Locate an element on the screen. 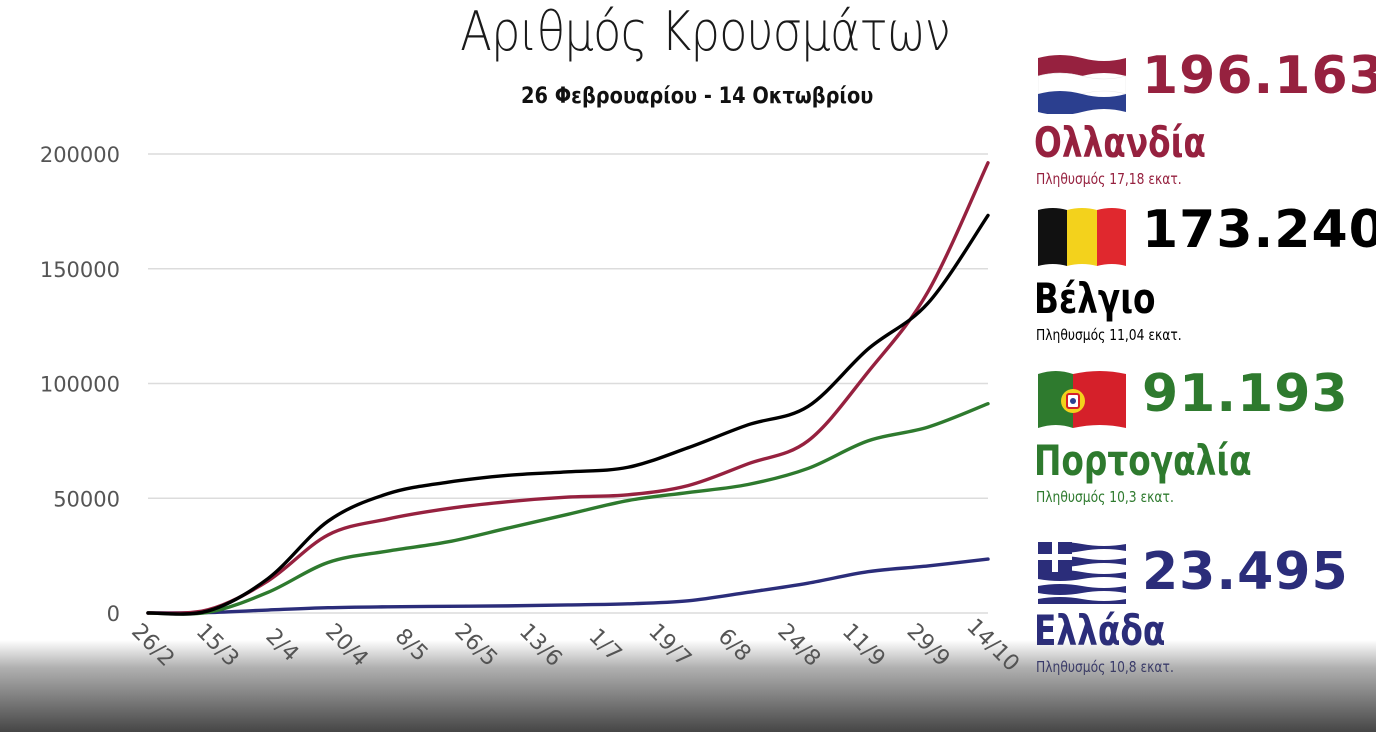 The height and width of the screenshot is (732, 1376). x-tick-label: 26/5 is located at coordinates (475, 645).